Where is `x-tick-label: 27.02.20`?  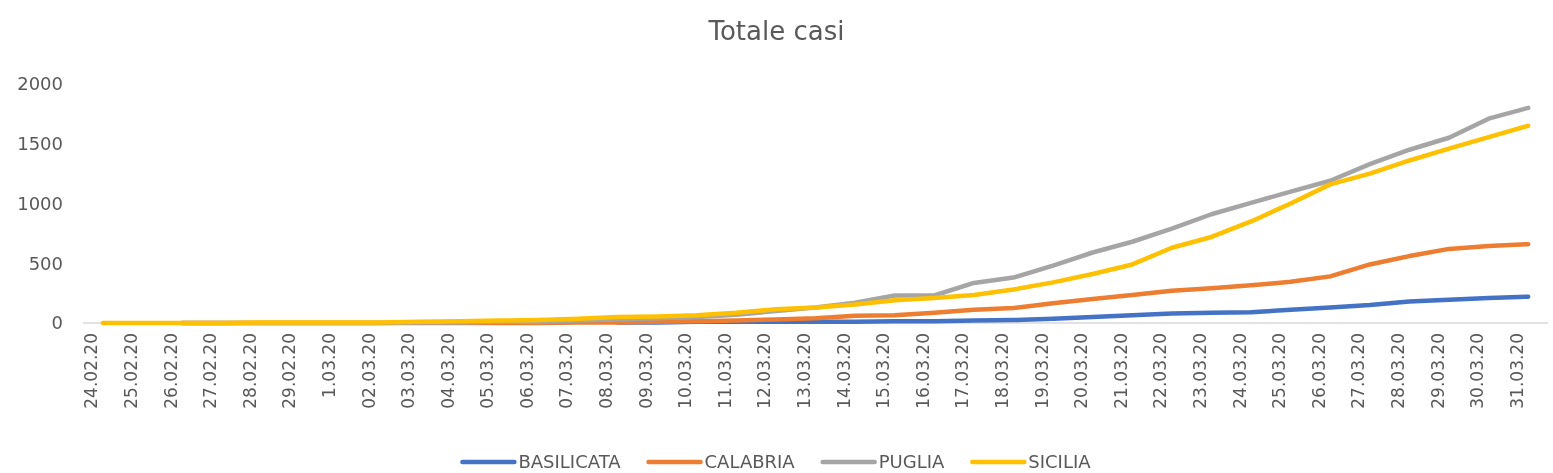 x-tick-label: 27.02.20 is located at coordinates (210, 371).